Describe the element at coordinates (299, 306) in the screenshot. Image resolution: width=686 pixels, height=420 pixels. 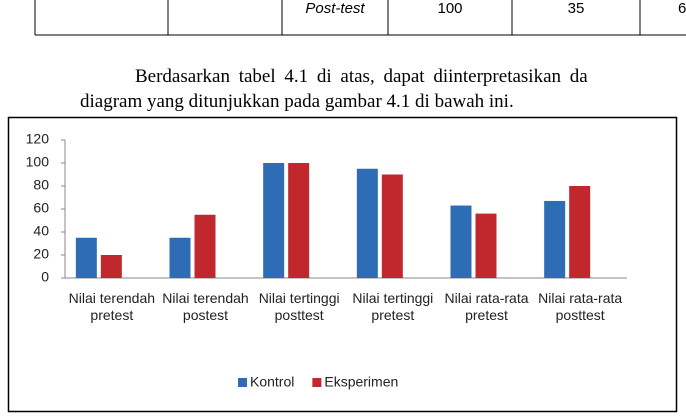
I see `x-tick-label: Nilai tertinggi posttest` at that location.